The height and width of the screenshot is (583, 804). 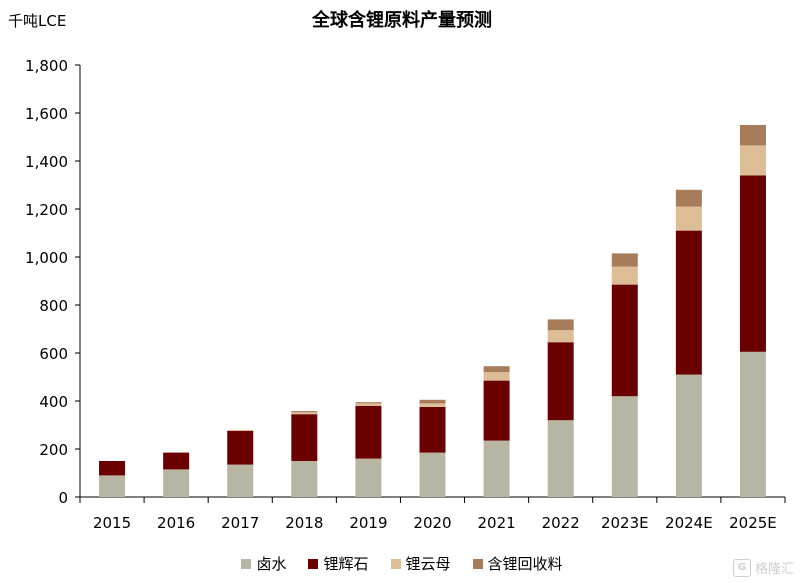 What do you see at coordinates (741, 567) in the screenshot?
I see `watermark-logo-icon: G` at bounding box center [741, 567].